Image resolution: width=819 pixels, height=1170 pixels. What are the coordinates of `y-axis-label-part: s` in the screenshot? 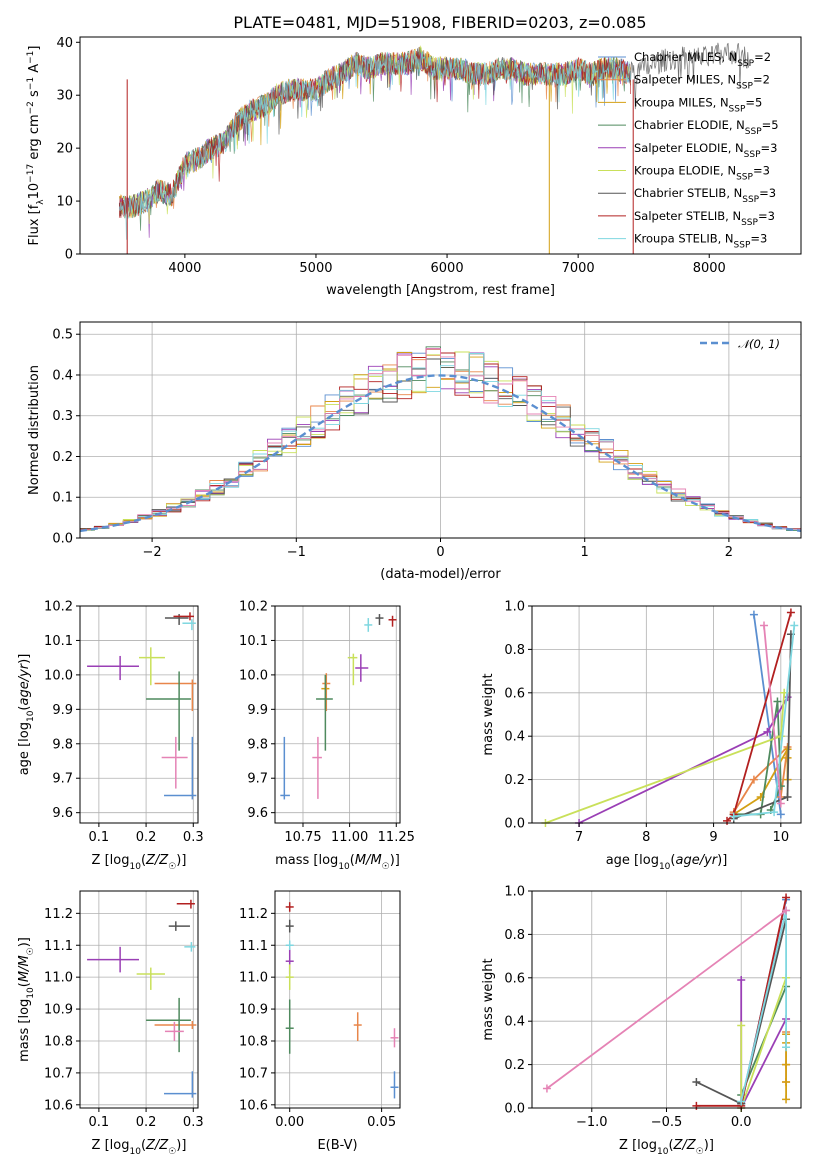 It's located at (34, 95).